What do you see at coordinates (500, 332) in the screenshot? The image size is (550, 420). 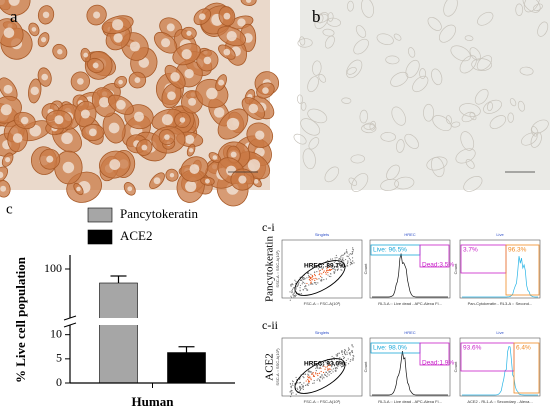 I see `plot-title: Live` at bounding box center [500, 332].